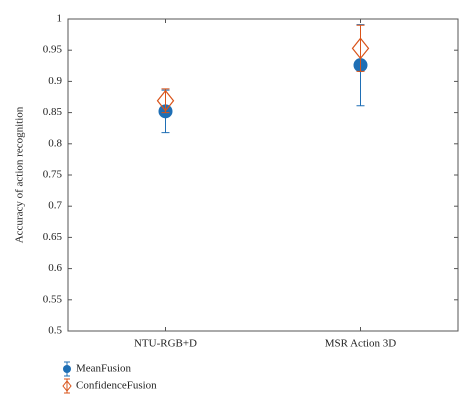 Image resolution: width=474 pixels, height=409 pixels. What do you see at coordinates (55, 268) in the screenshot?
I see `y-tick-label: 0.6` at bounding box center [55, 268].